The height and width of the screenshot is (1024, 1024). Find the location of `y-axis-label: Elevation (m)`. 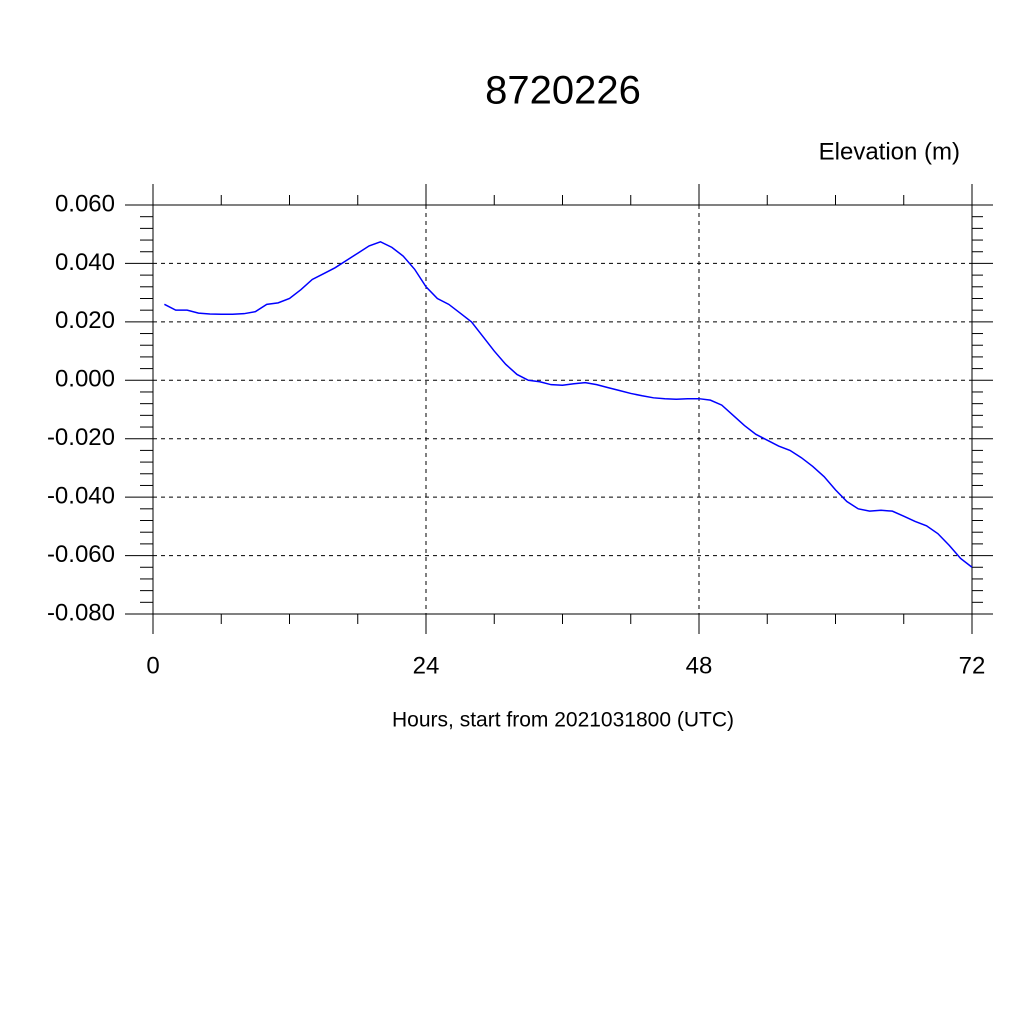

y-axis-label: Elevation (m) is located at coordinates (889, 151).